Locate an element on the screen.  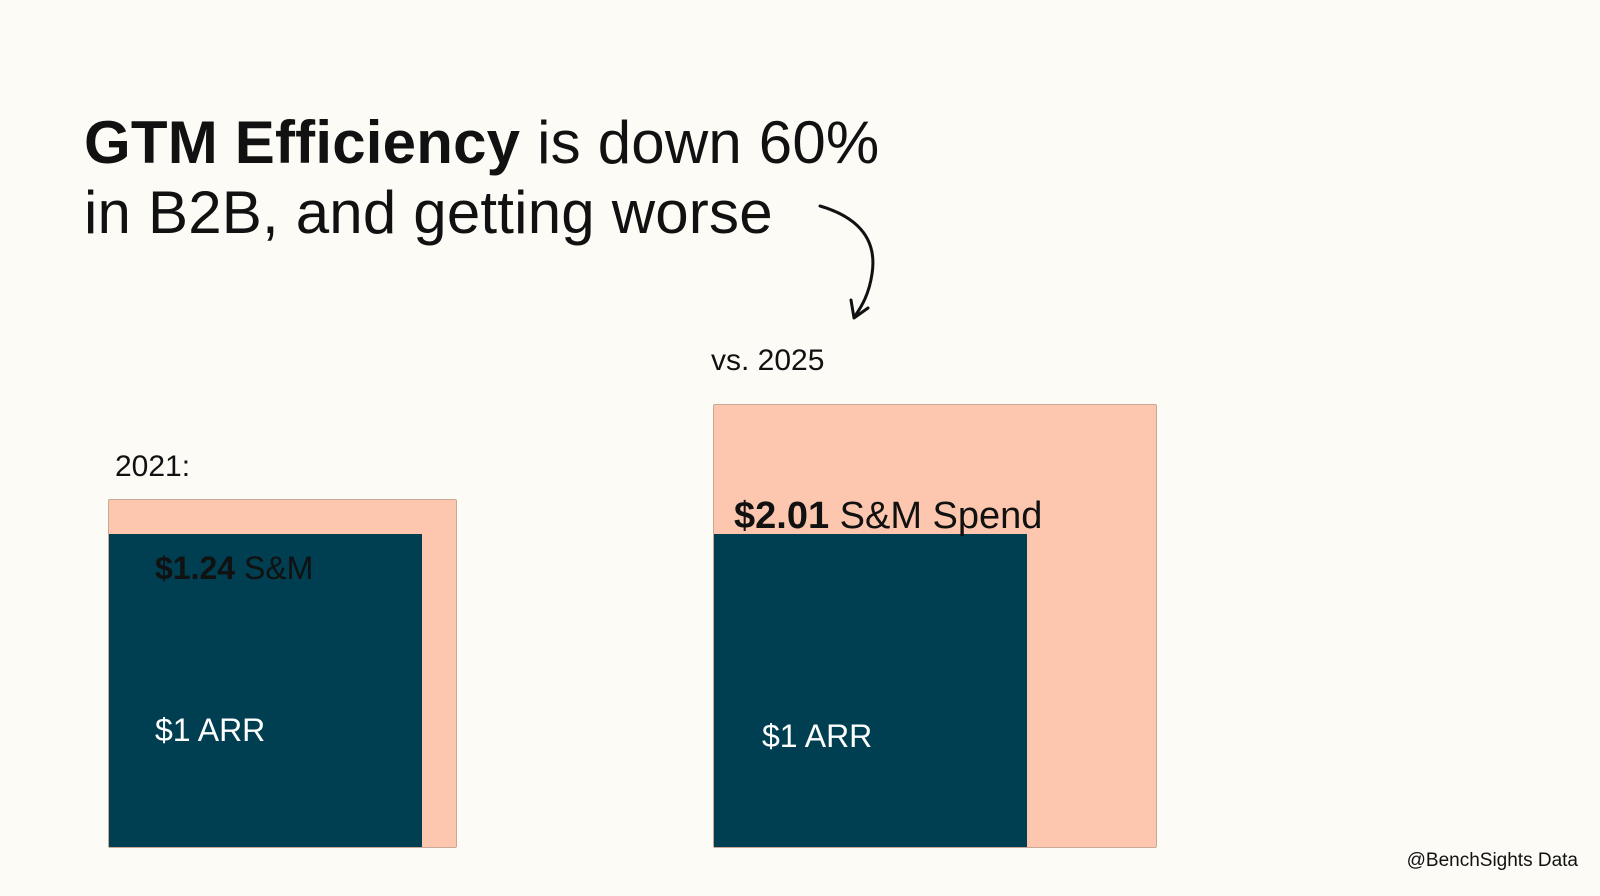
year-label-2021: 2021: is located at coordinates (153, 466).